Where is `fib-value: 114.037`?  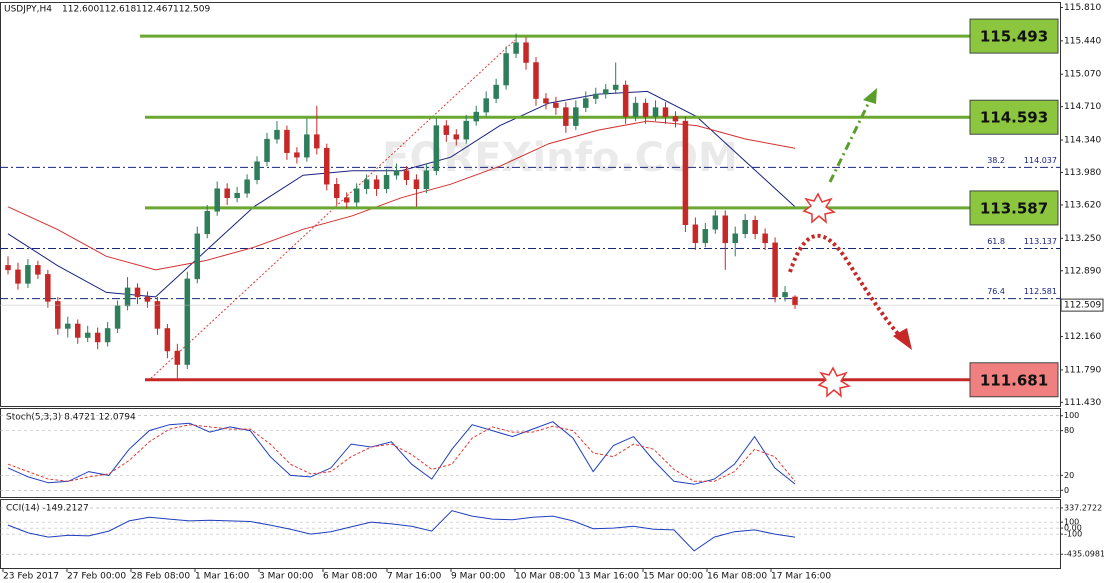
fib-value: 114.037 is located at coordinates (1040, 160).